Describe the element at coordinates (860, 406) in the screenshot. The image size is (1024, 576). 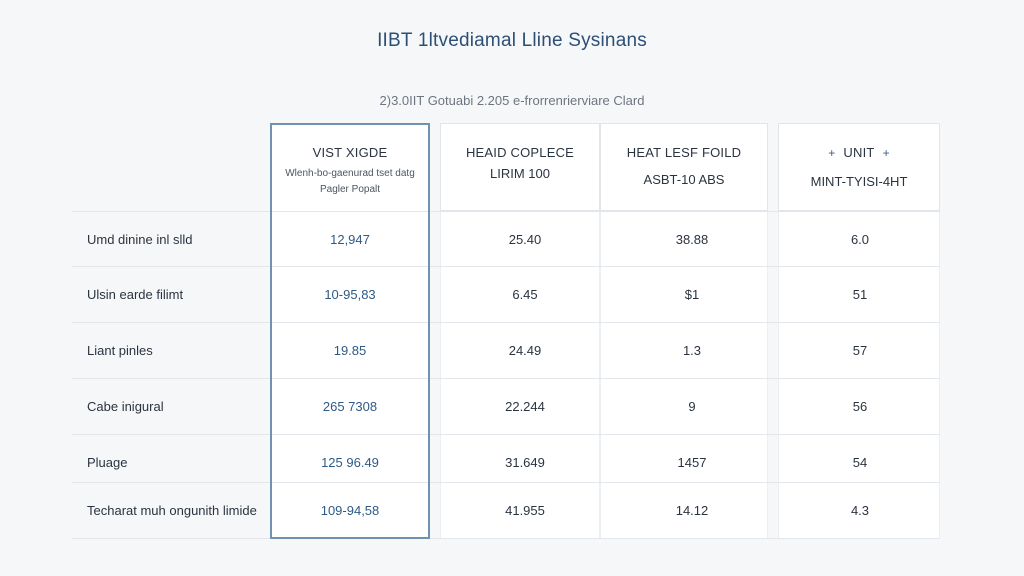
I see `table-cell: 56` at that location.